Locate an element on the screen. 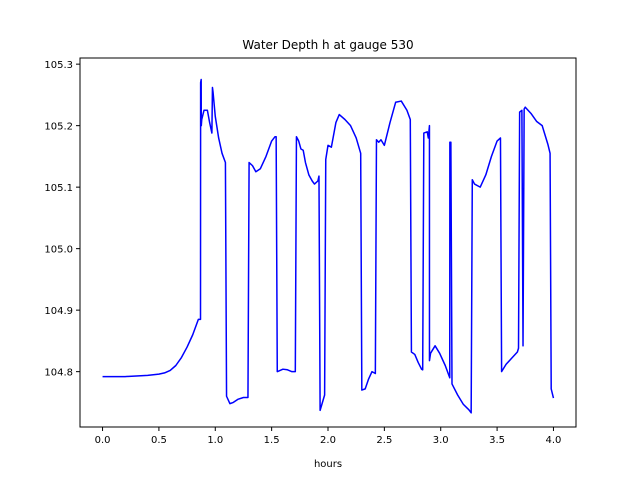  y-tick-label: 105.3 is located at coordinates (58, 65).